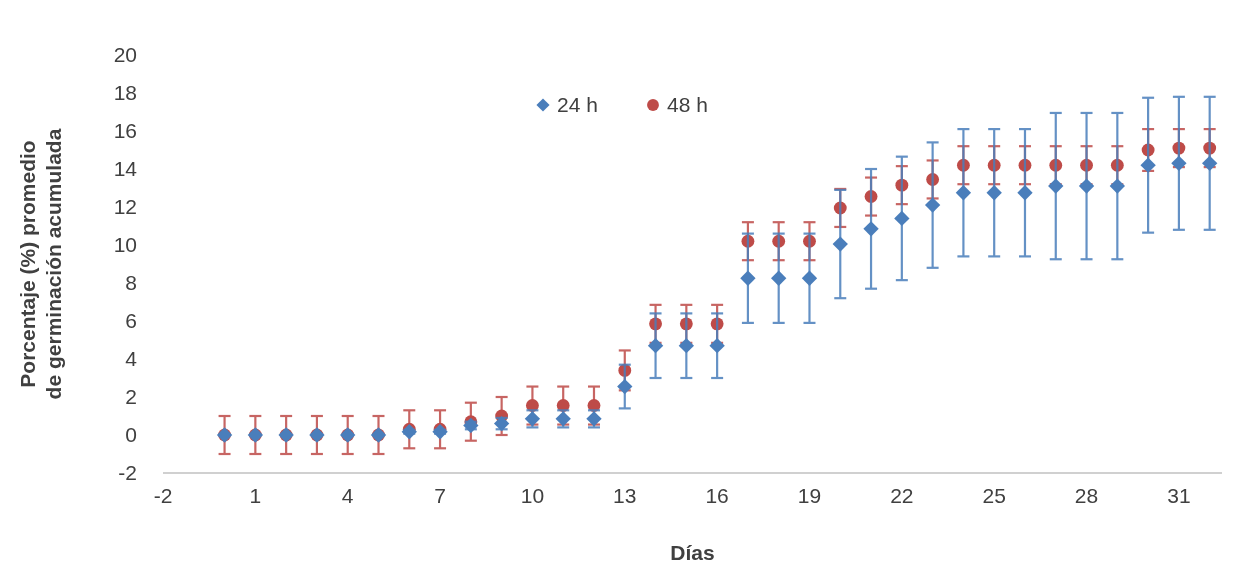 The width and height of the screenshot is (1248, 580). What do you see at coordinates (532, 495) in the screenshot?
I see `x-tick-label: 10` at bounding box center [532, 495].